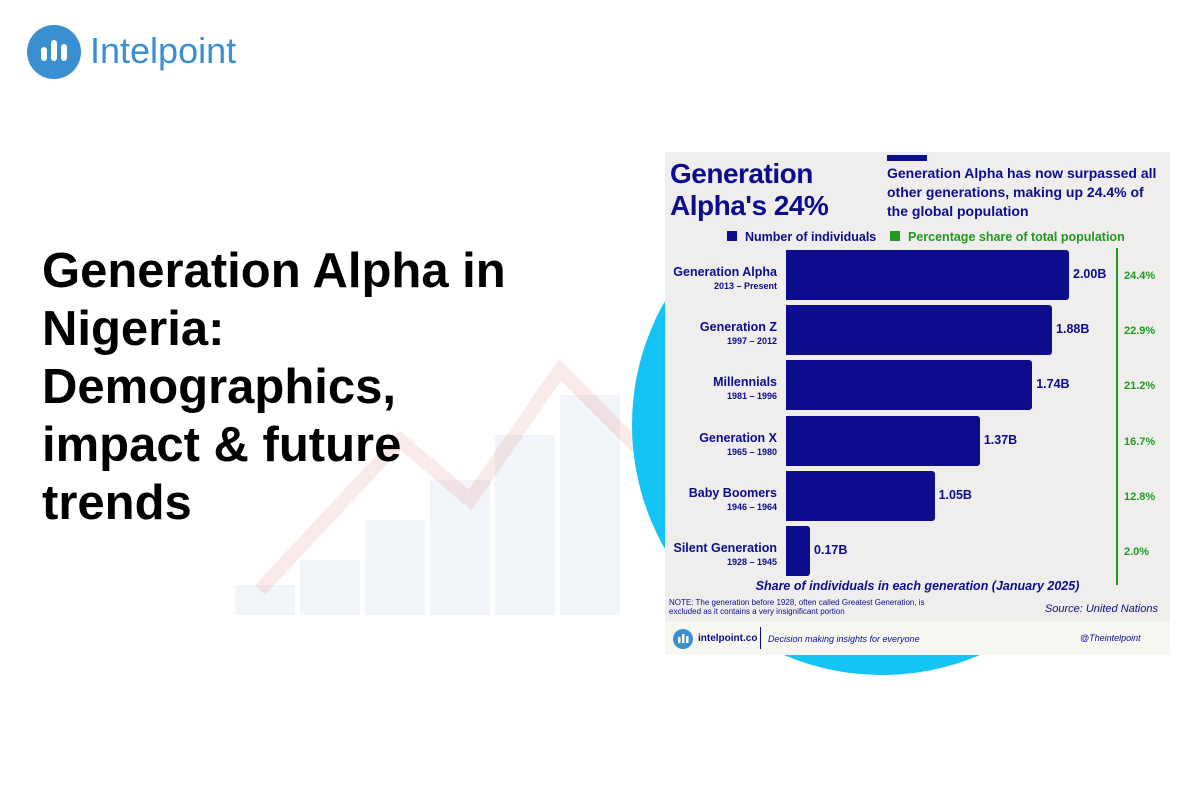 The width and height of the screenshot is (1200, 800). What do you see at coordinates (1090, 274) in the screenshot?
I see `value-label: 2.00B` at bounding box center [1090, 274].